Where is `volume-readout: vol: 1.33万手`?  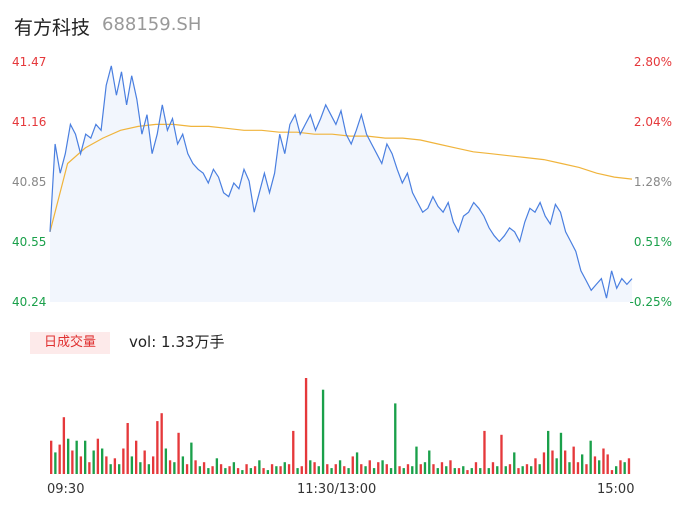 volume-readout: vol: 1.33万手 is located at coordinates (177, 342).